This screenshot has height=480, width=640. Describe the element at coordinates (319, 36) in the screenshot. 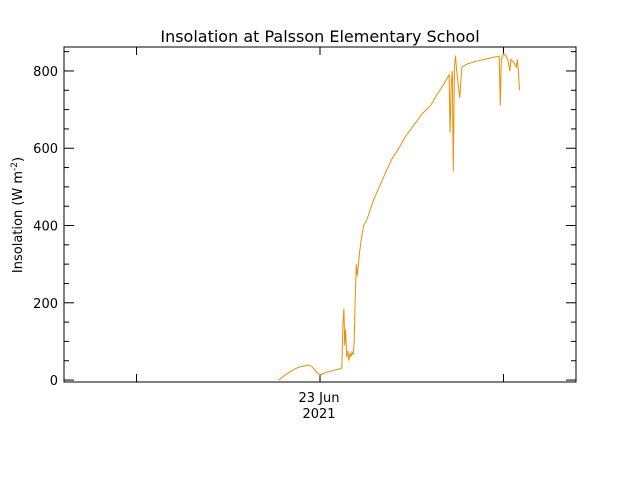

I see `chart-title: Insolation at Palsson Elementary School` at that location.